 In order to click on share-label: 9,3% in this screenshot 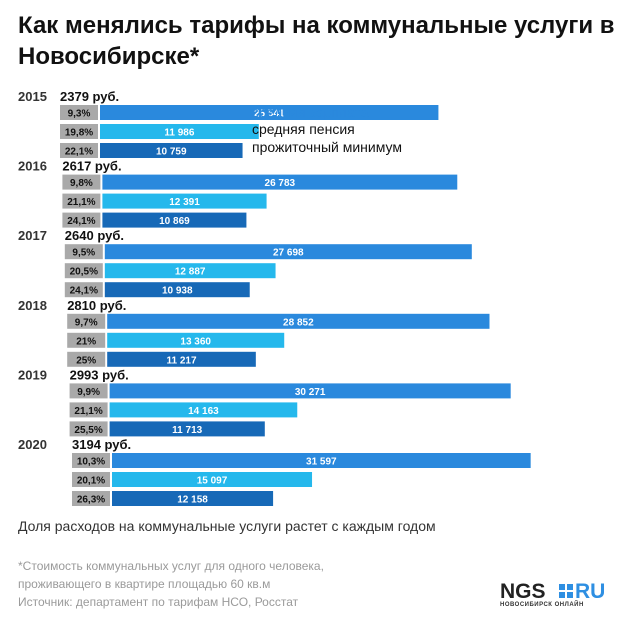, I will do `click(79, 114)`.